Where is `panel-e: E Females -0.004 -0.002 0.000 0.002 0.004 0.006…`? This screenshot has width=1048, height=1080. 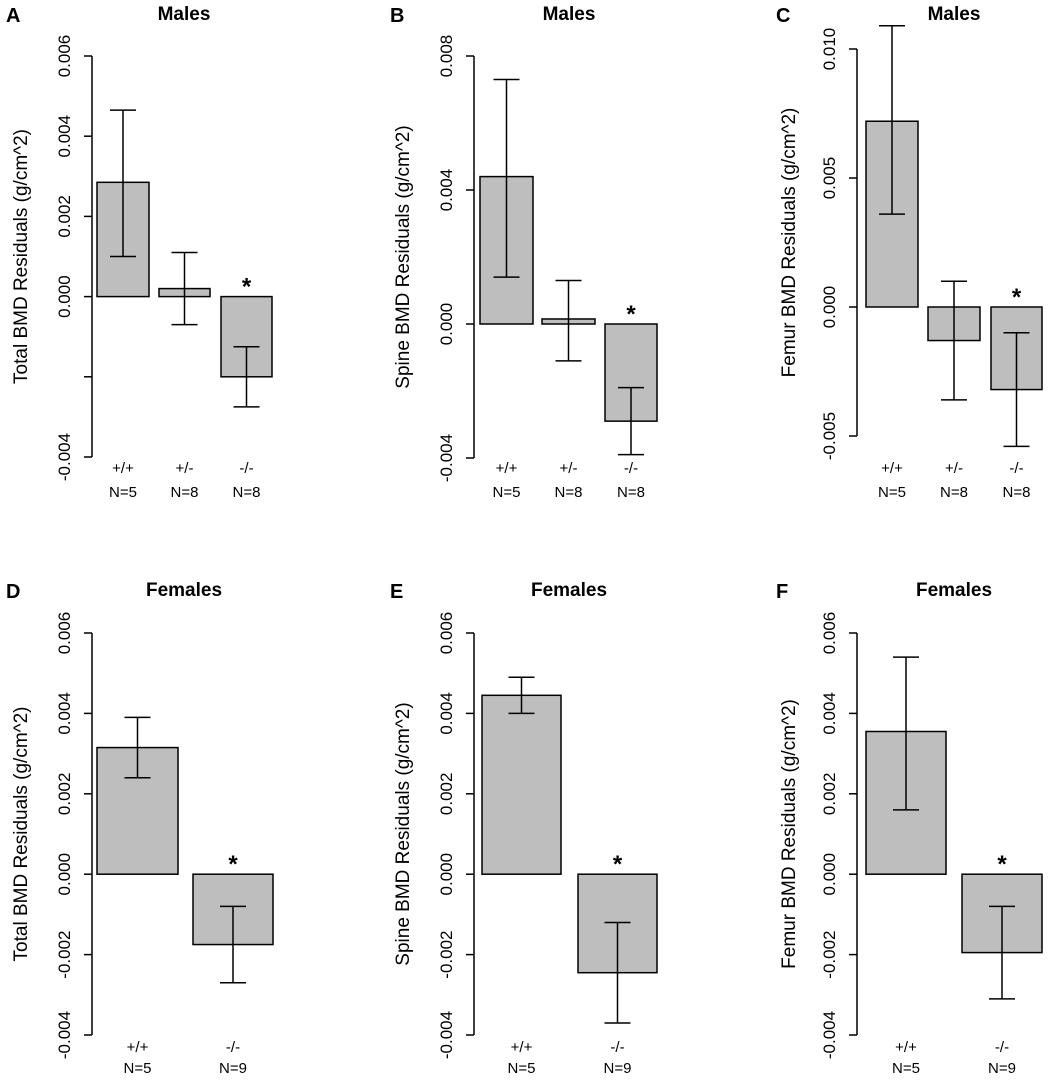
panel-e: E Females -0.004 -0.002 0.000 0.002 0.004 0.006… is located at coordinates (524, 828).